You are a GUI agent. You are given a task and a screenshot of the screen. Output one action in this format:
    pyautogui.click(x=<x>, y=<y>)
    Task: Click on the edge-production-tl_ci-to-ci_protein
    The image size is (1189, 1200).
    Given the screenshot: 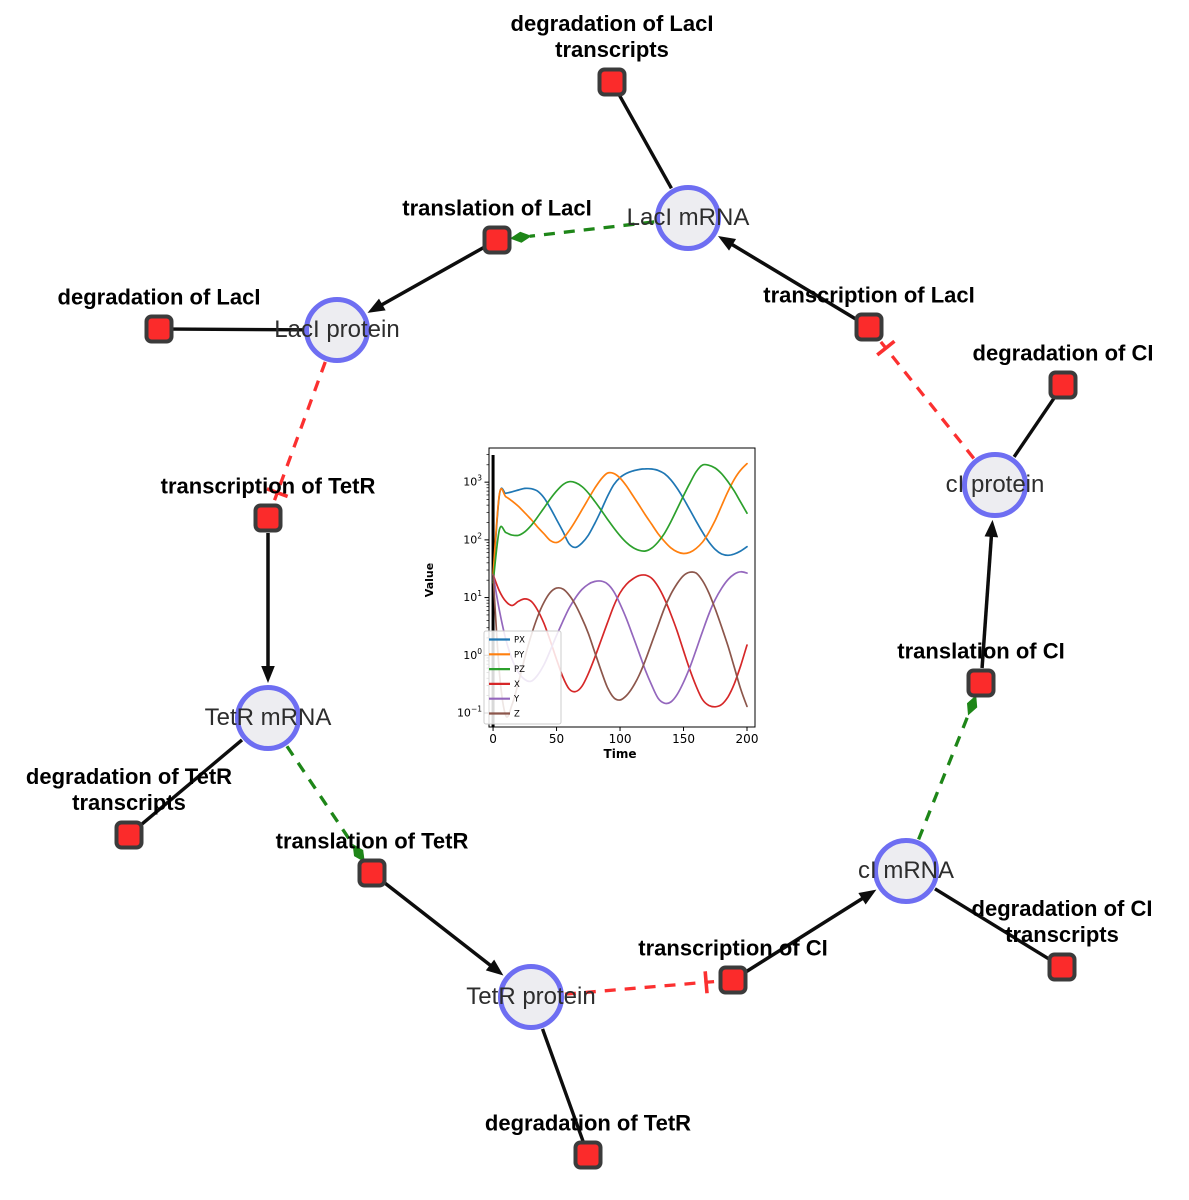 What is the action you would take?
    pyautogui.click(x=989, y=594)
    